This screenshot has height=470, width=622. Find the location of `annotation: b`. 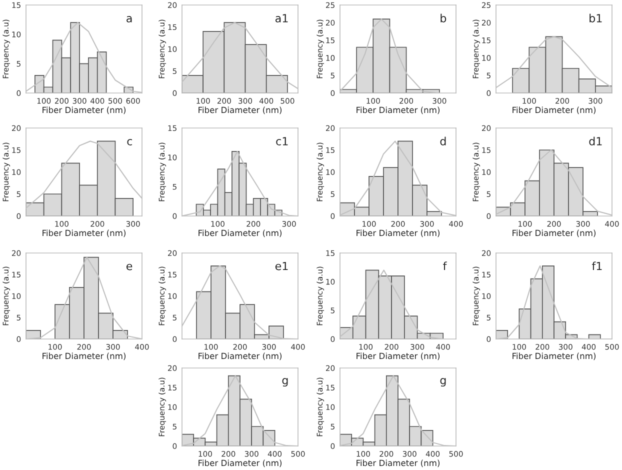

annotation: b is located at coordinates (443, 18).